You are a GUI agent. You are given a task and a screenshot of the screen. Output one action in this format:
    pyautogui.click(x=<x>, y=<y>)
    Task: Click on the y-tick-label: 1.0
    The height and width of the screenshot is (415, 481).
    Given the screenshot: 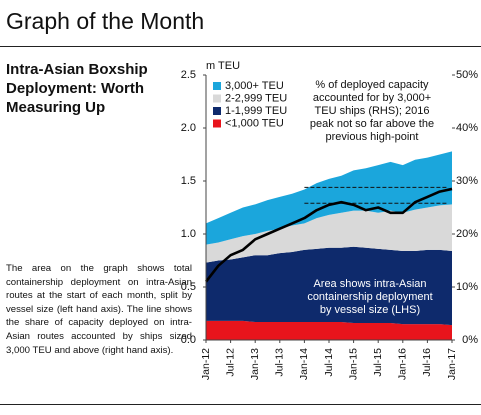 What is the action you would take?
    pyautogui.click(x=188, y=234)
    